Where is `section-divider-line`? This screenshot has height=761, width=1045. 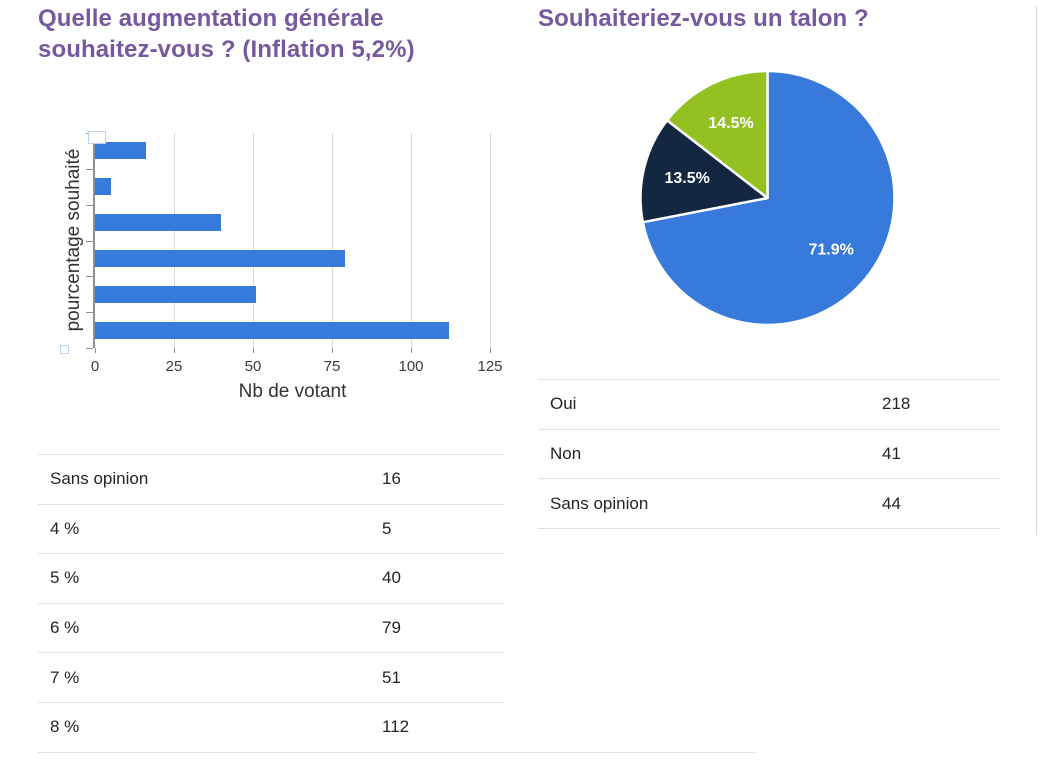 section-divider-line is located at coordinates (396, 752).